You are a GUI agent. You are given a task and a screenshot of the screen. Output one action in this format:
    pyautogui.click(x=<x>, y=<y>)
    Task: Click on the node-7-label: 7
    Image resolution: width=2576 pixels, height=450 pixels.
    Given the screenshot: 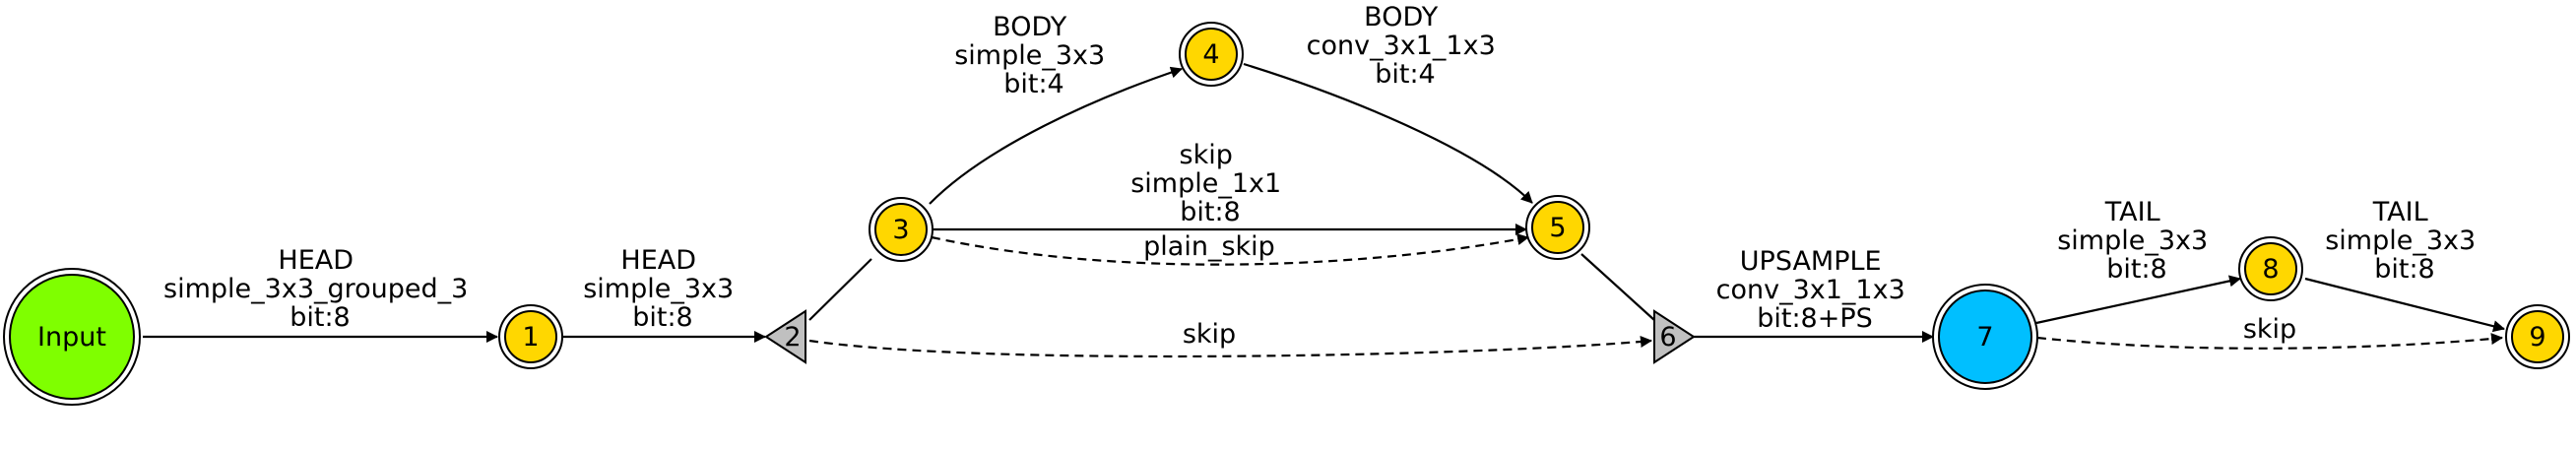 What is the action you would take?
    pyautogui.click(x=1984, y=337)
    